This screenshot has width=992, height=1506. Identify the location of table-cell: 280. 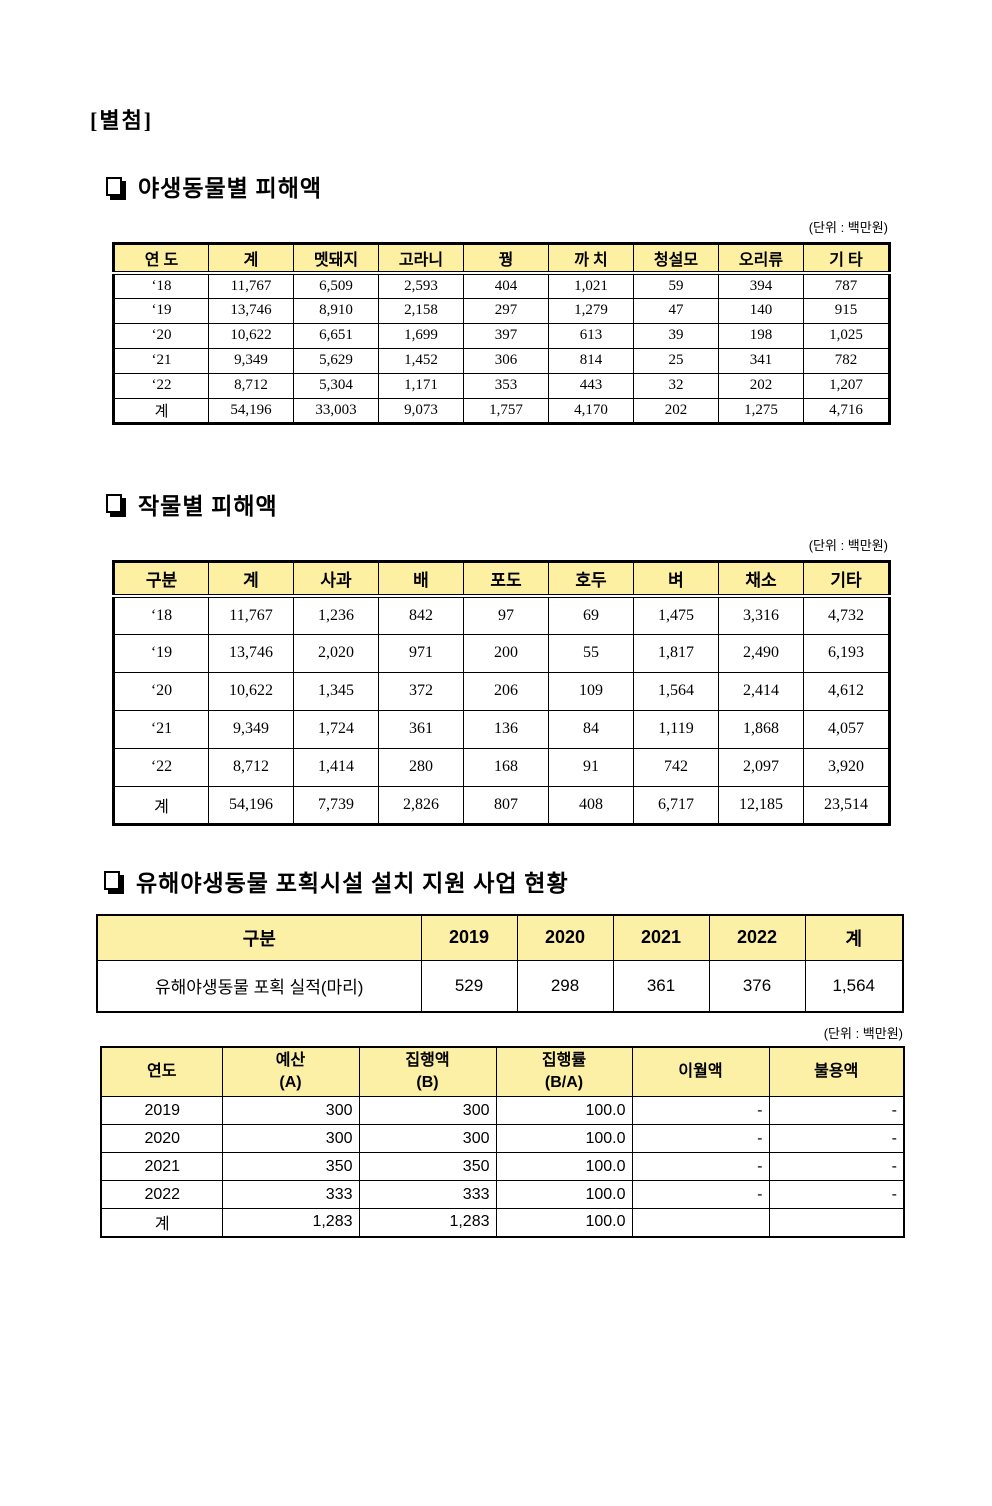
(421, 767).